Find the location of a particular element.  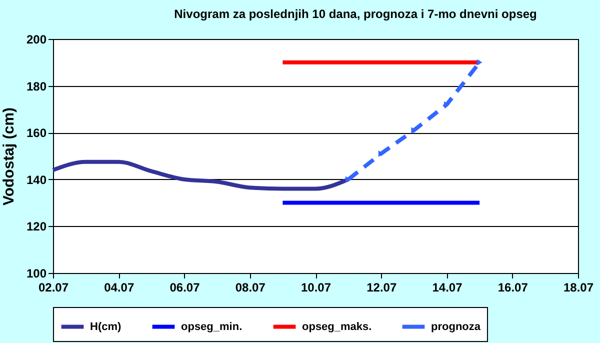

legend-label: opseg_maks. is located at coordinates (337, 326).